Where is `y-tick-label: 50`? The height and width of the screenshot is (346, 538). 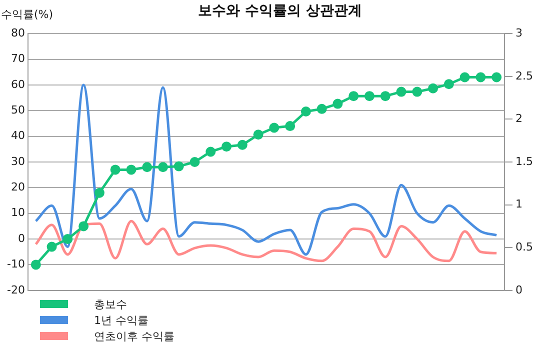
y-tick-label: 50 is located at coordinates (17, 110).